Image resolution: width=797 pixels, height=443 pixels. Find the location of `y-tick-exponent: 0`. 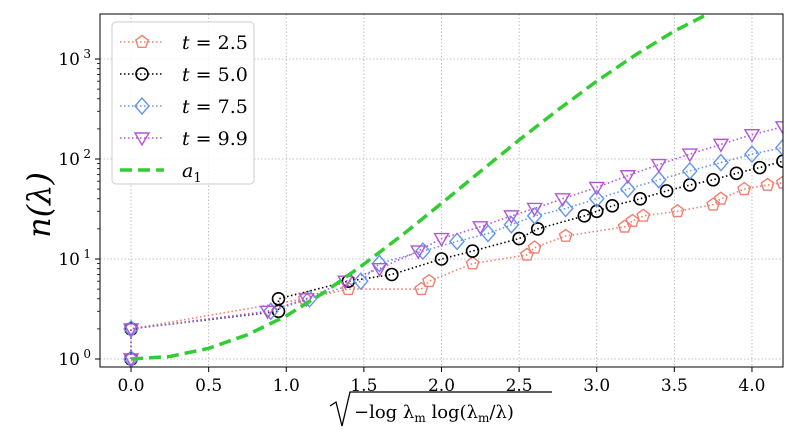

y-tick-exponent: 0 is located at coordinates (87, 354).